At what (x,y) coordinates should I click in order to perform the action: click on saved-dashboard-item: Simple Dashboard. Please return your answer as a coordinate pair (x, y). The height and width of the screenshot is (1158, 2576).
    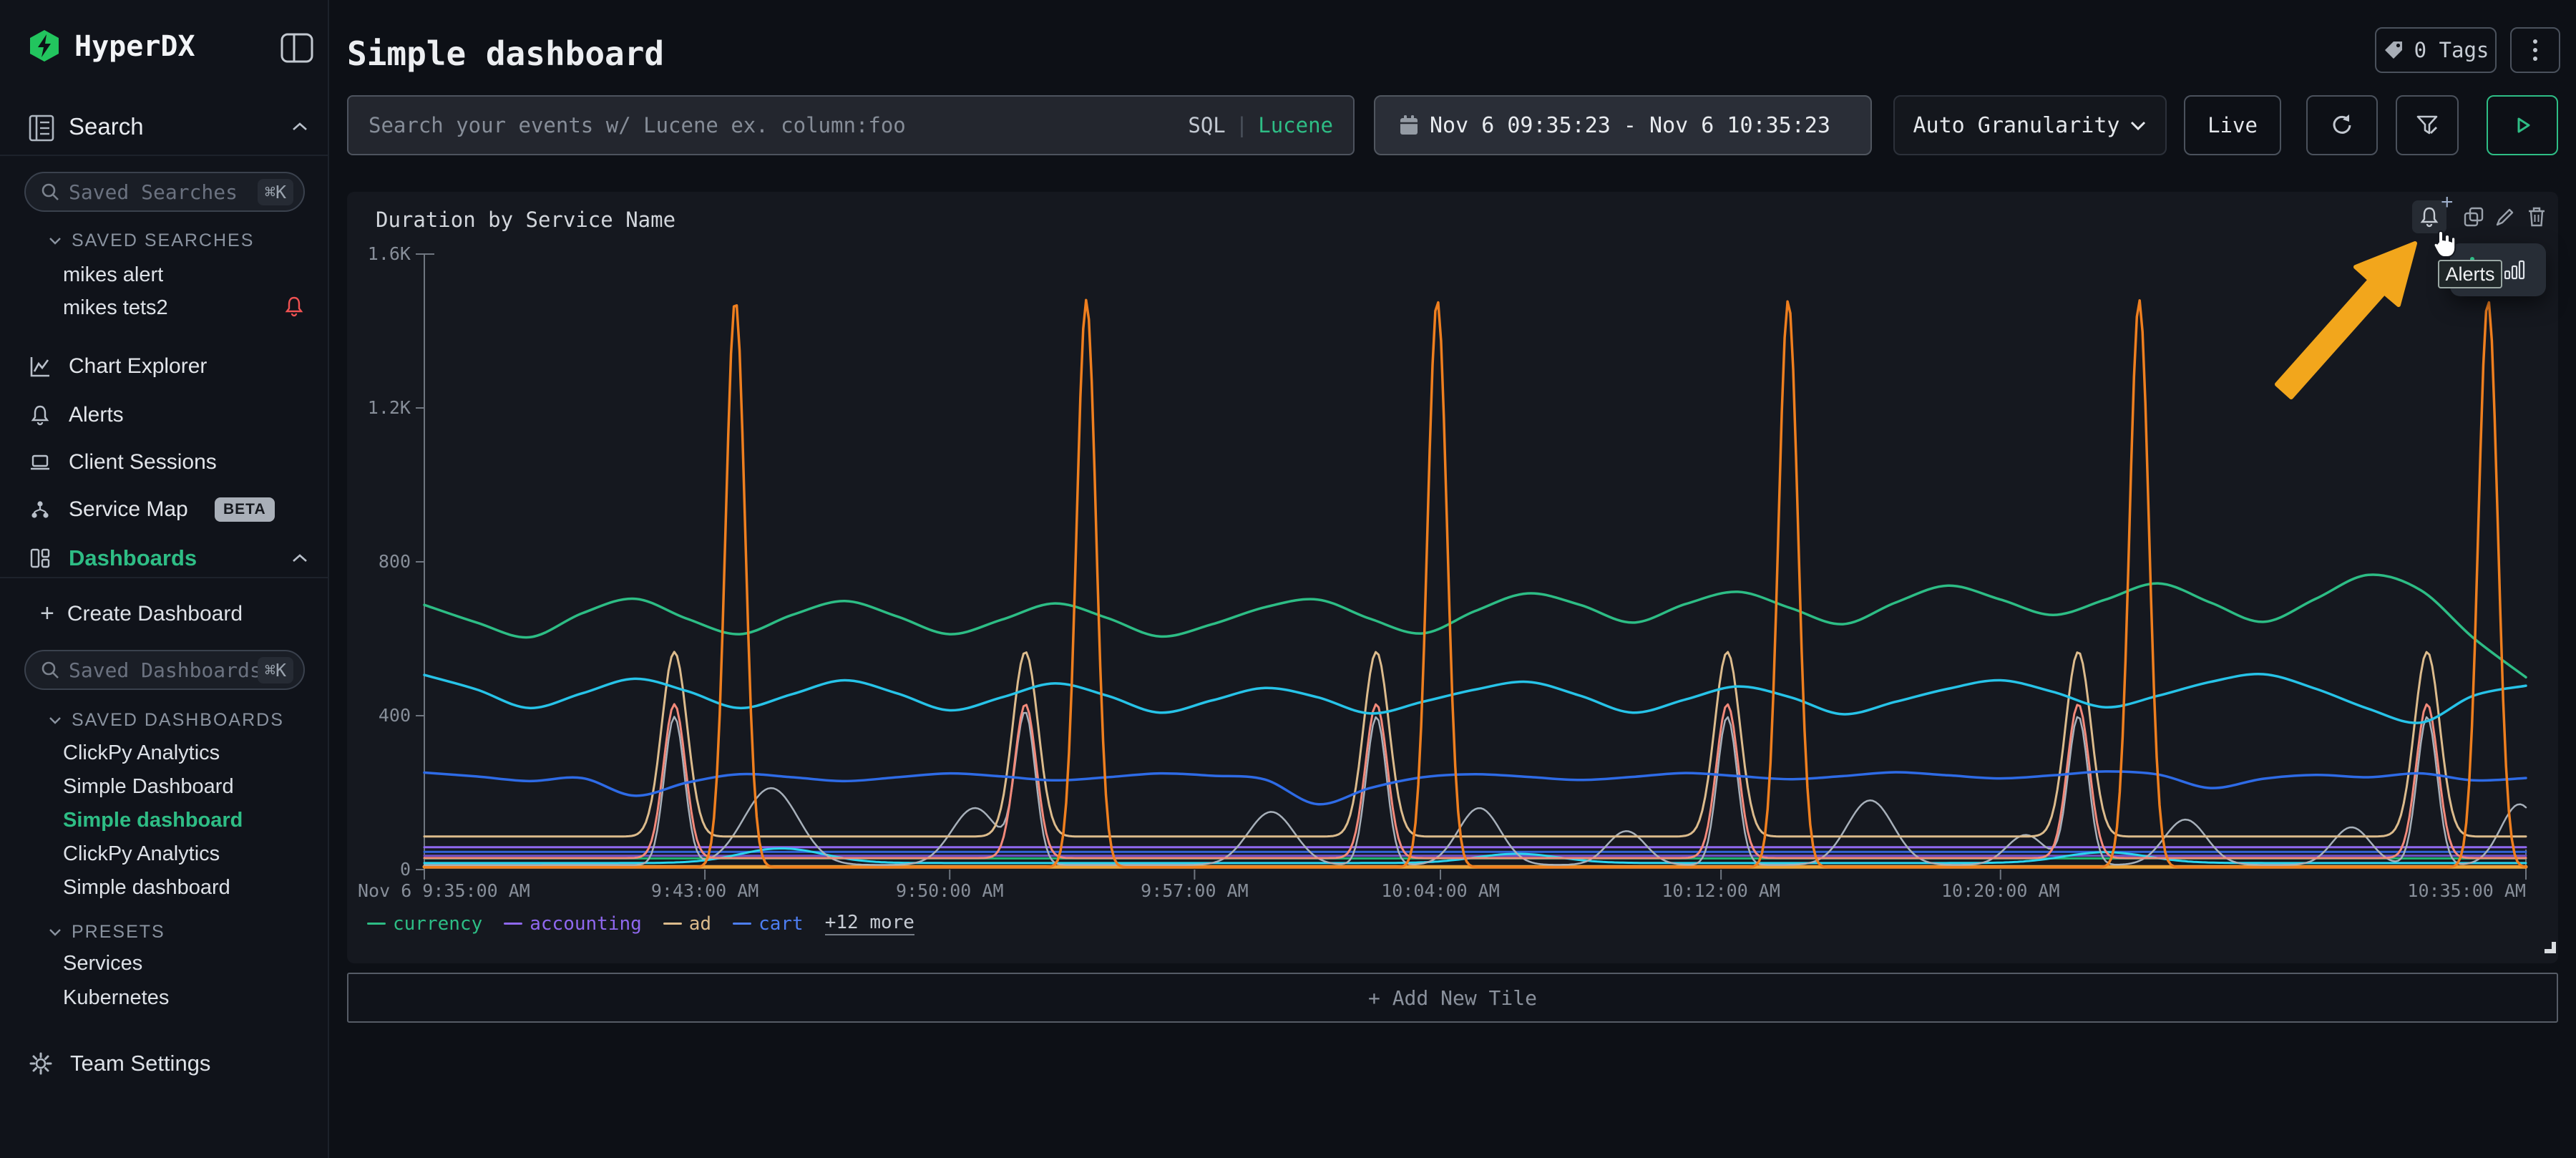
    Looking at the image, I should click on (148, 787).